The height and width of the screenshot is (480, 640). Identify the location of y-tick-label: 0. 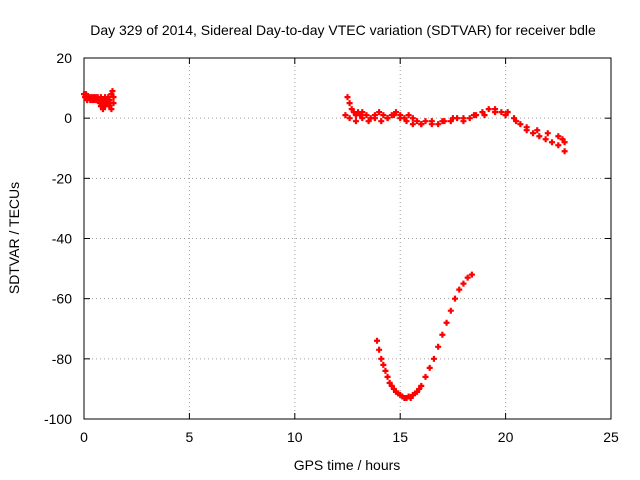
(68, 118).